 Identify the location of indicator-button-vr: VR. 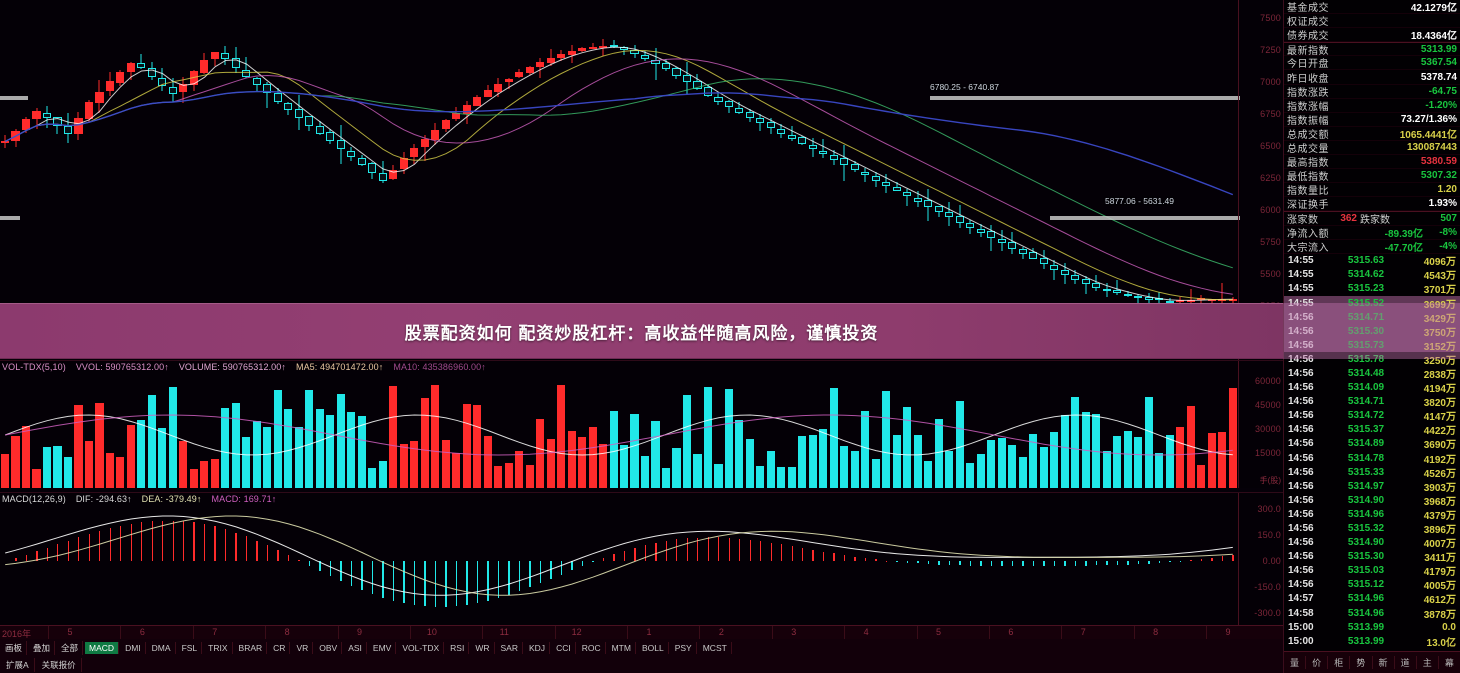
(303, 647).